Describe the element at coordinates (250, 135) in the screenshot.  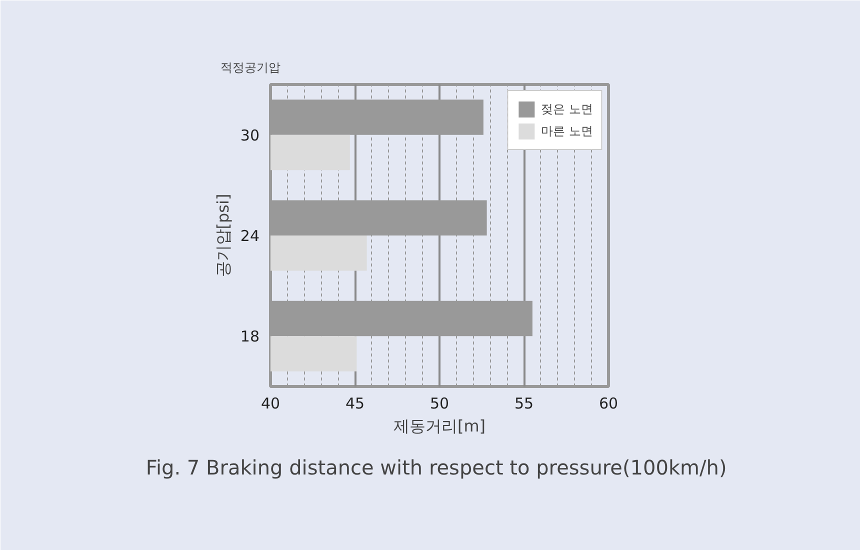
I see `y-tick-label: 30` at that location.